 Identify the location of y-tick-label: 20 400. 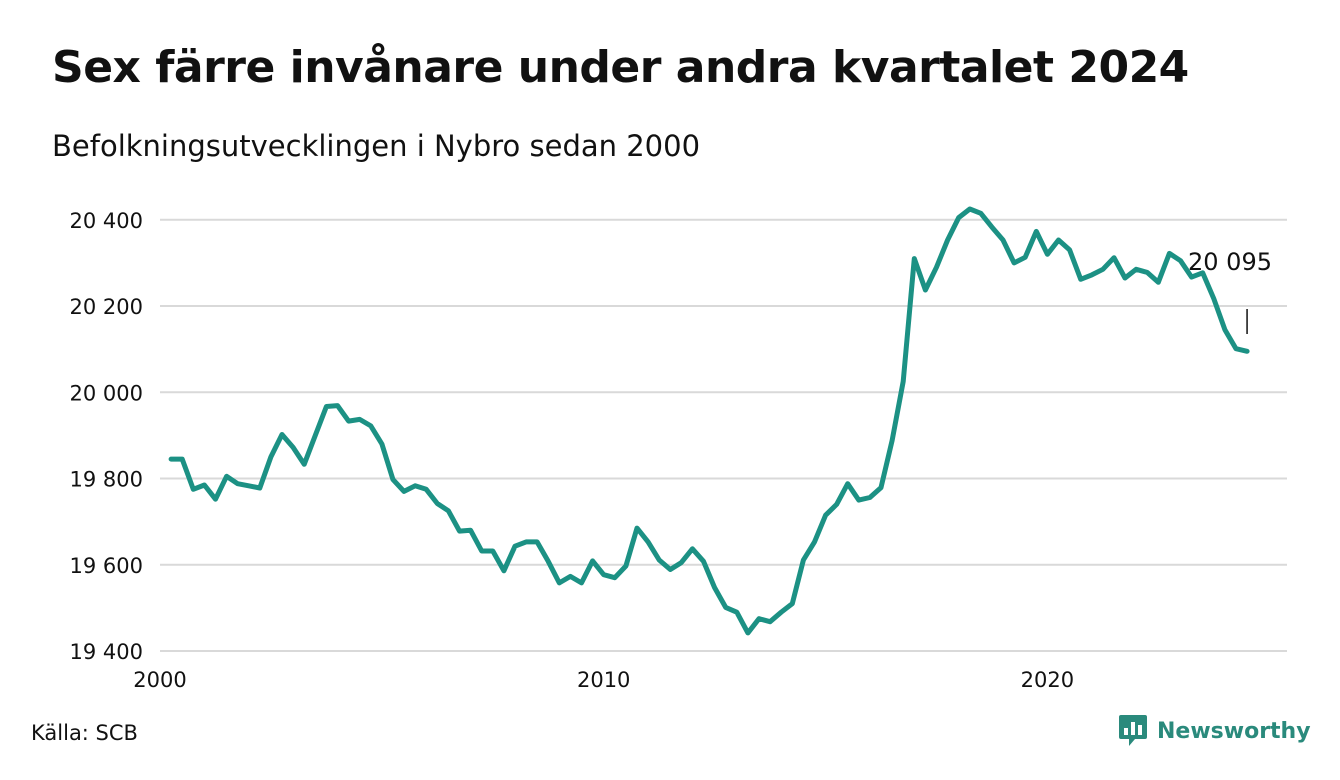
(106, 221).